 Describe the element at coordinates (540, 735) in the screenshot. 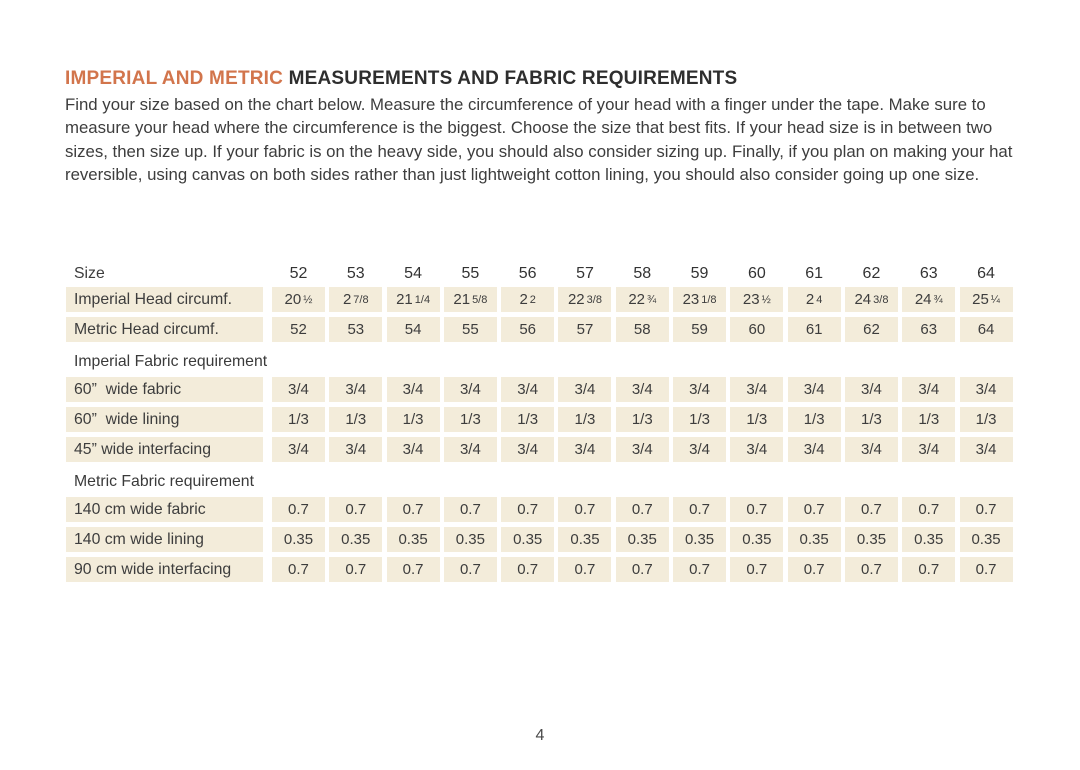

I see `page-number: 4` at that location.